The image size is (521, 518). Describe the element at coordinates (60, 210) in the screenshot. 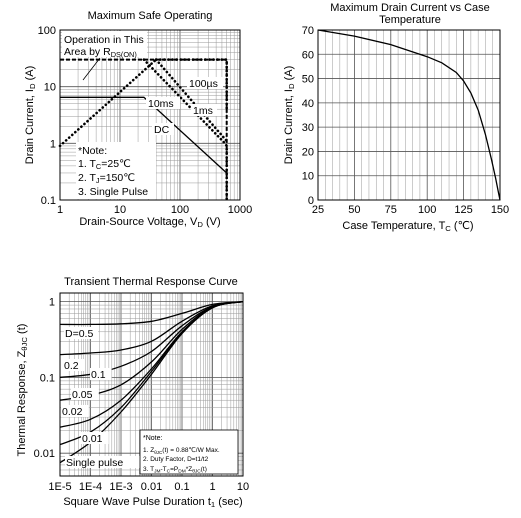

I see `soa-x-tick: 1` at that location.